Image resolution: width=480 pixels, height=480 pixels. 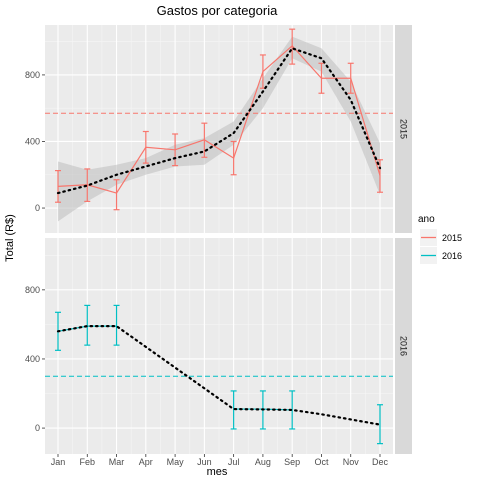 I want to click on legend-item-2015: 2015, so click(x=441, y=237).